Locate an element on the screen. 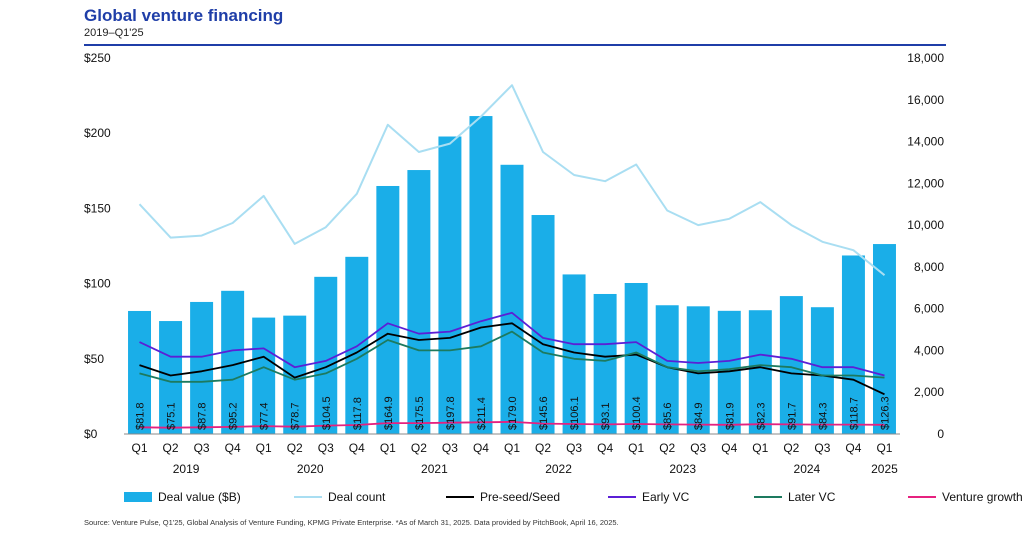 This screenshot has height=537, width=1024. right-tick-label: 8,000 is located at coordinates (929, 267).